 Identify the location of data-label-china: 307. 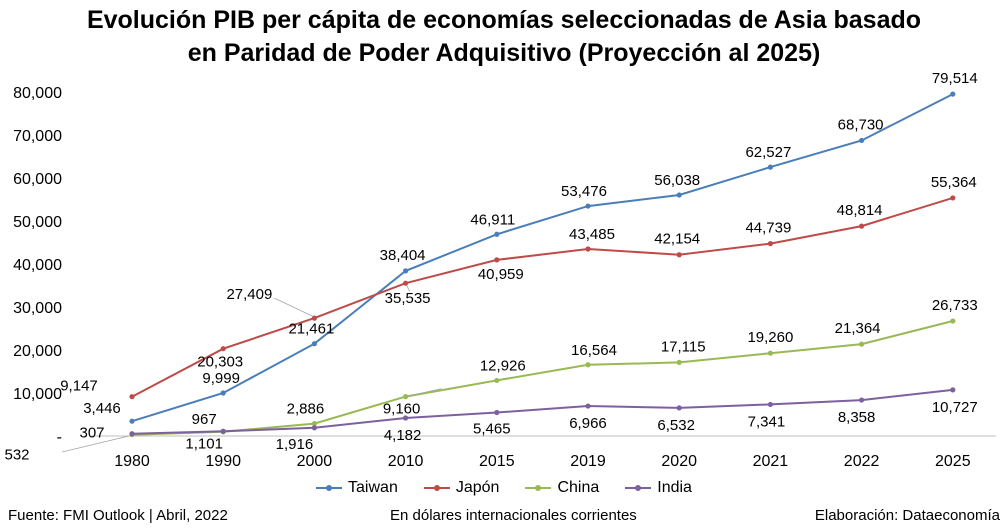
(91, 433).